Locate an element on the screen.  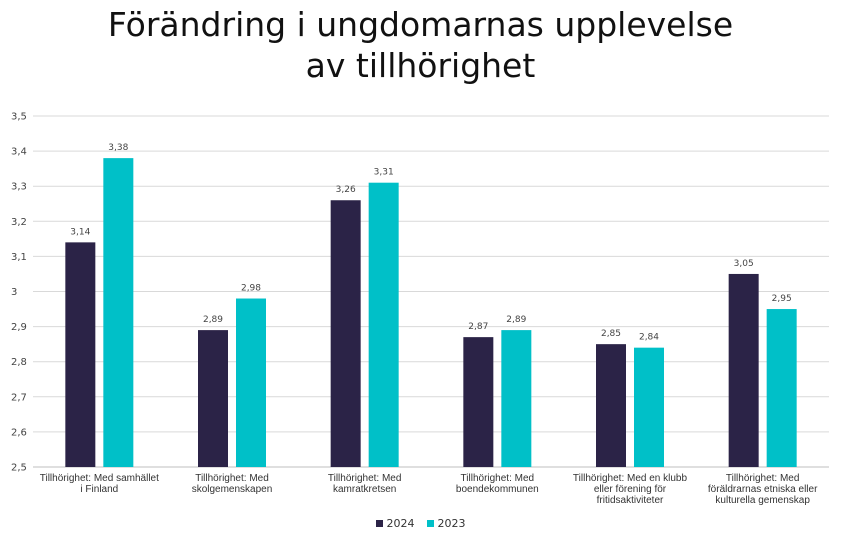
y-tick-label: 3,3 is located at coordinates (19, 187).